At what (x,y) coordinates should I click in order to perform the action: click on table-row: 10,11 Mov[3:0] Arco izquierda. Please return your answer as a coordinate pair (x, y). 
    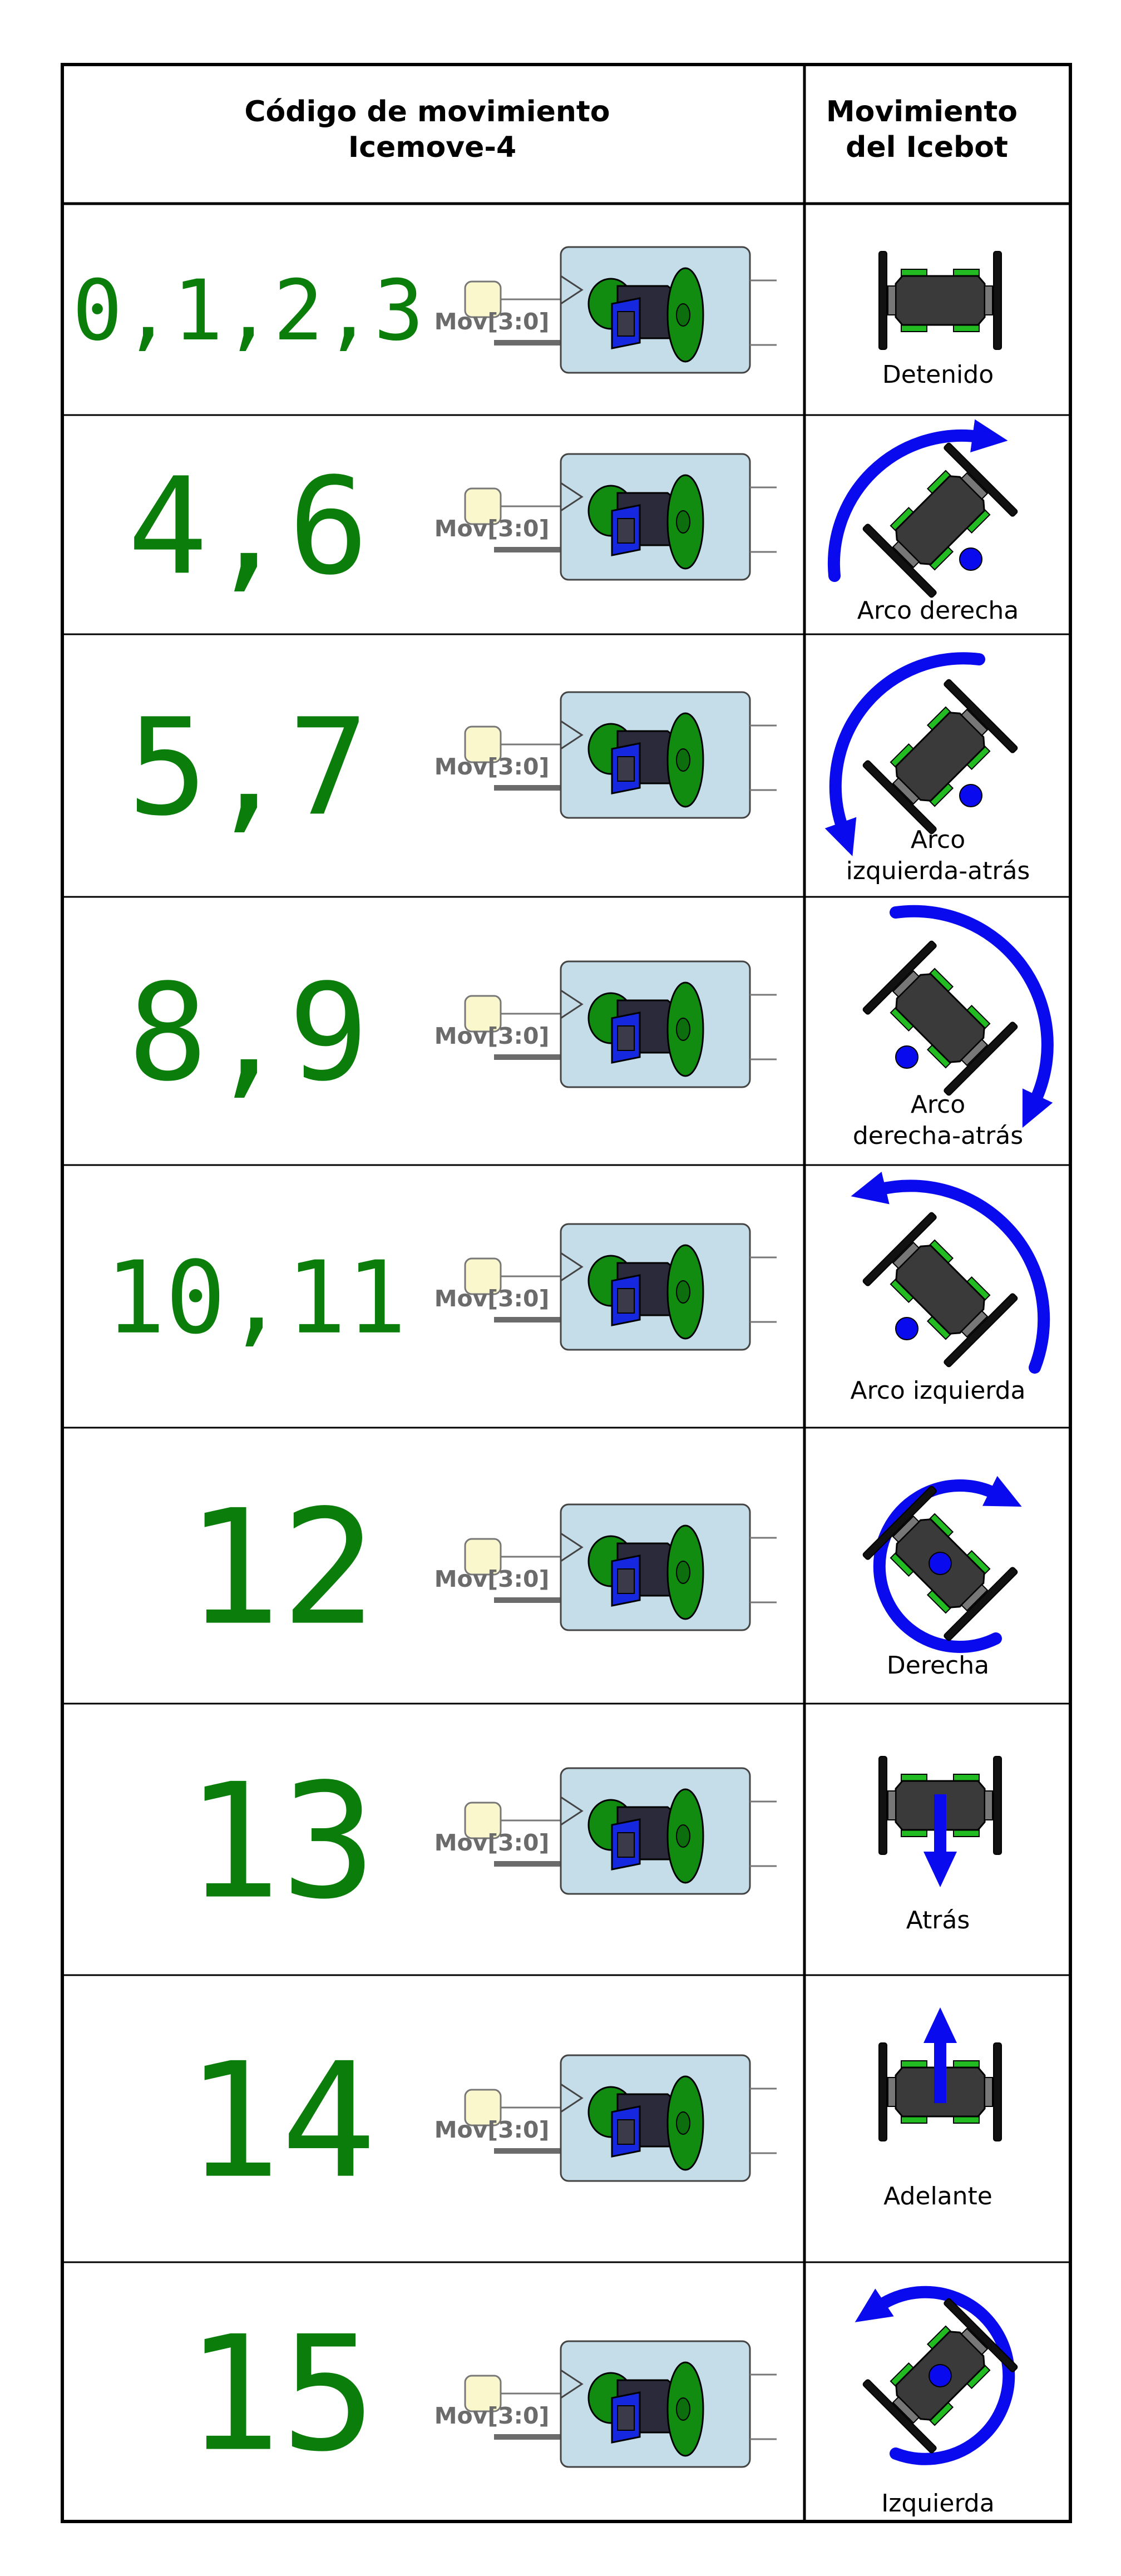
    Looking at the image, I should click on (577, 1288).